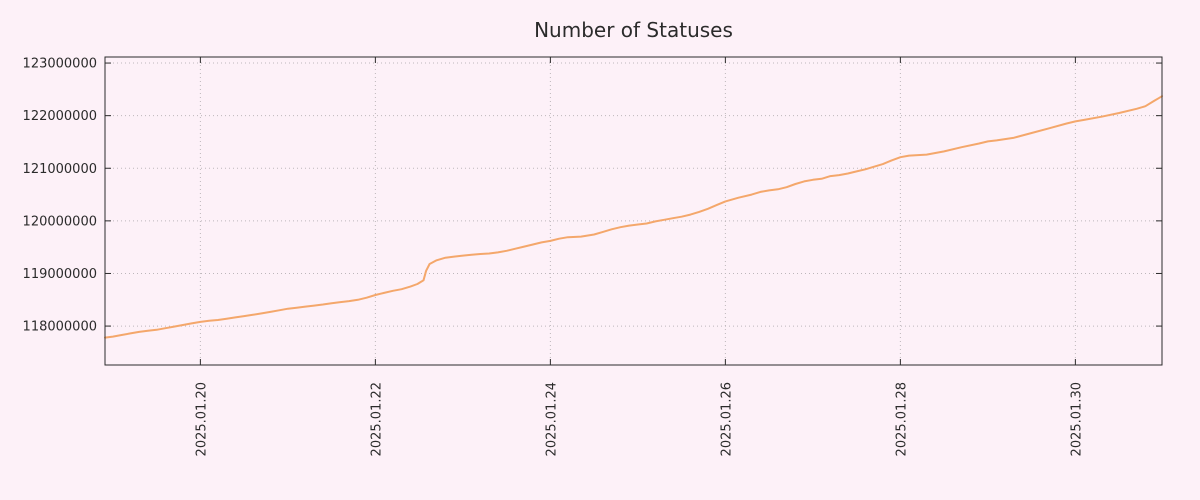 This screenshot has width=1200, height=500. What do you see at coordinates (633, 30) in the screenshot?
I see `chart-title: Number of Statuses` at bounding box center [633, 30].